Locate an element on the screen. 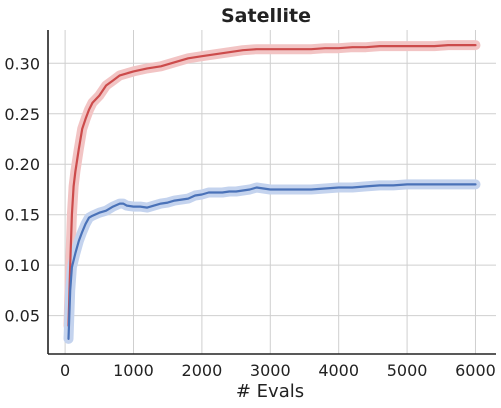  x-tick-label: 3000 is located at coordinates (270, 370).